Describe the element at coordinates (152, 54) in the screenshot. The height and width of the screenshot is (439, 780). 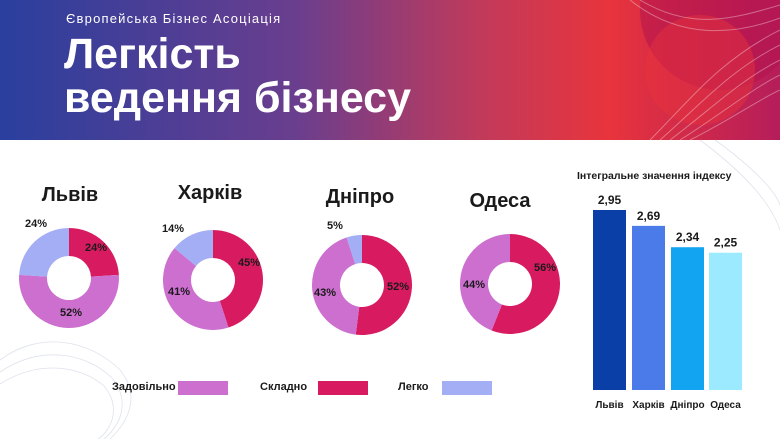
I see `title-line-1: Легкість` at that location.